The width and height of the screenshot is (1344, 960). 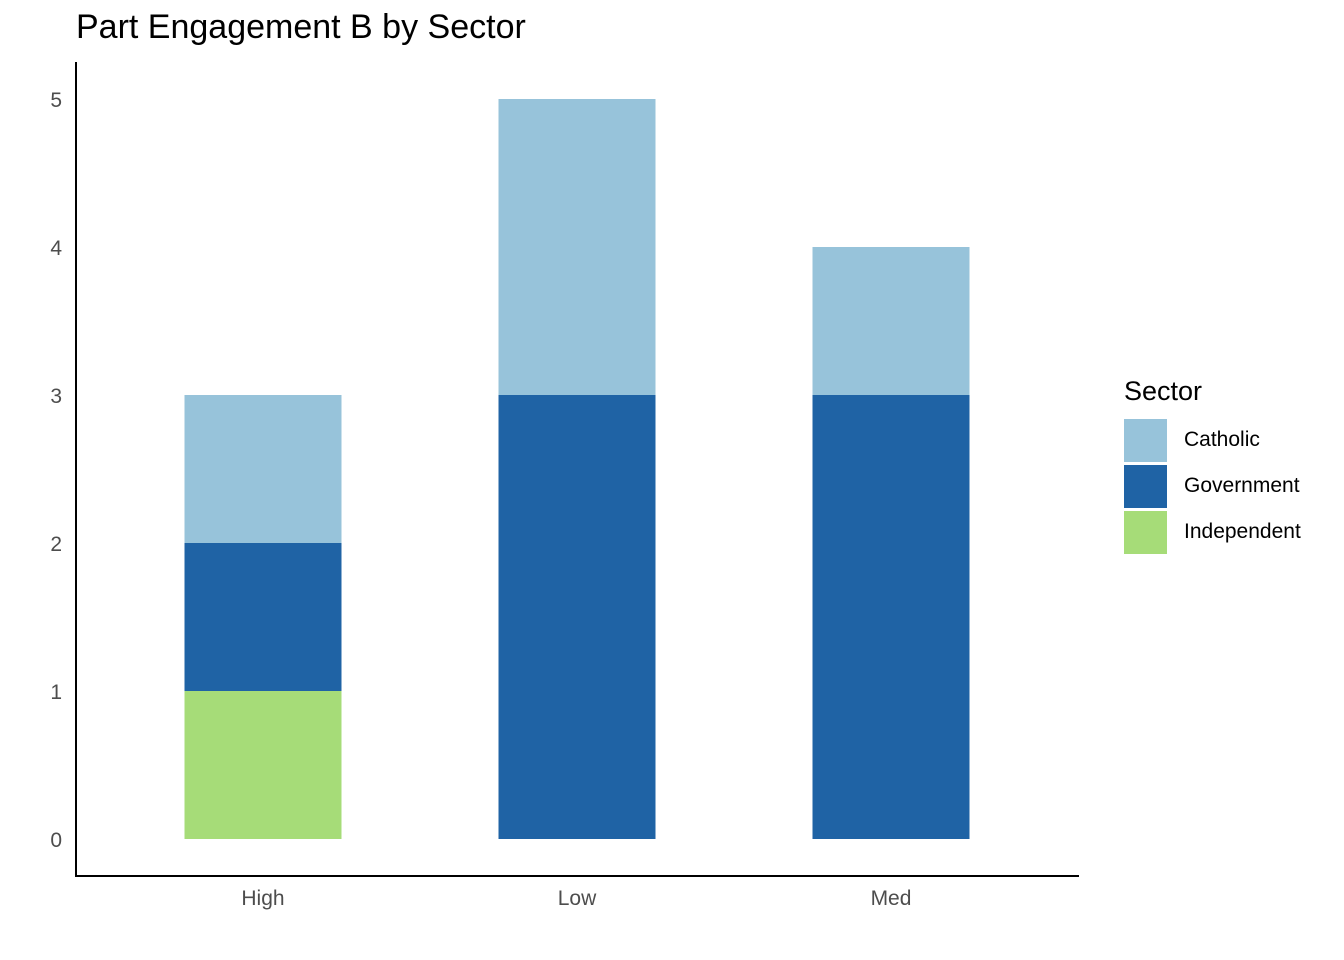 I want to click on y-tick-label: 3, so click(x=56, y=396).